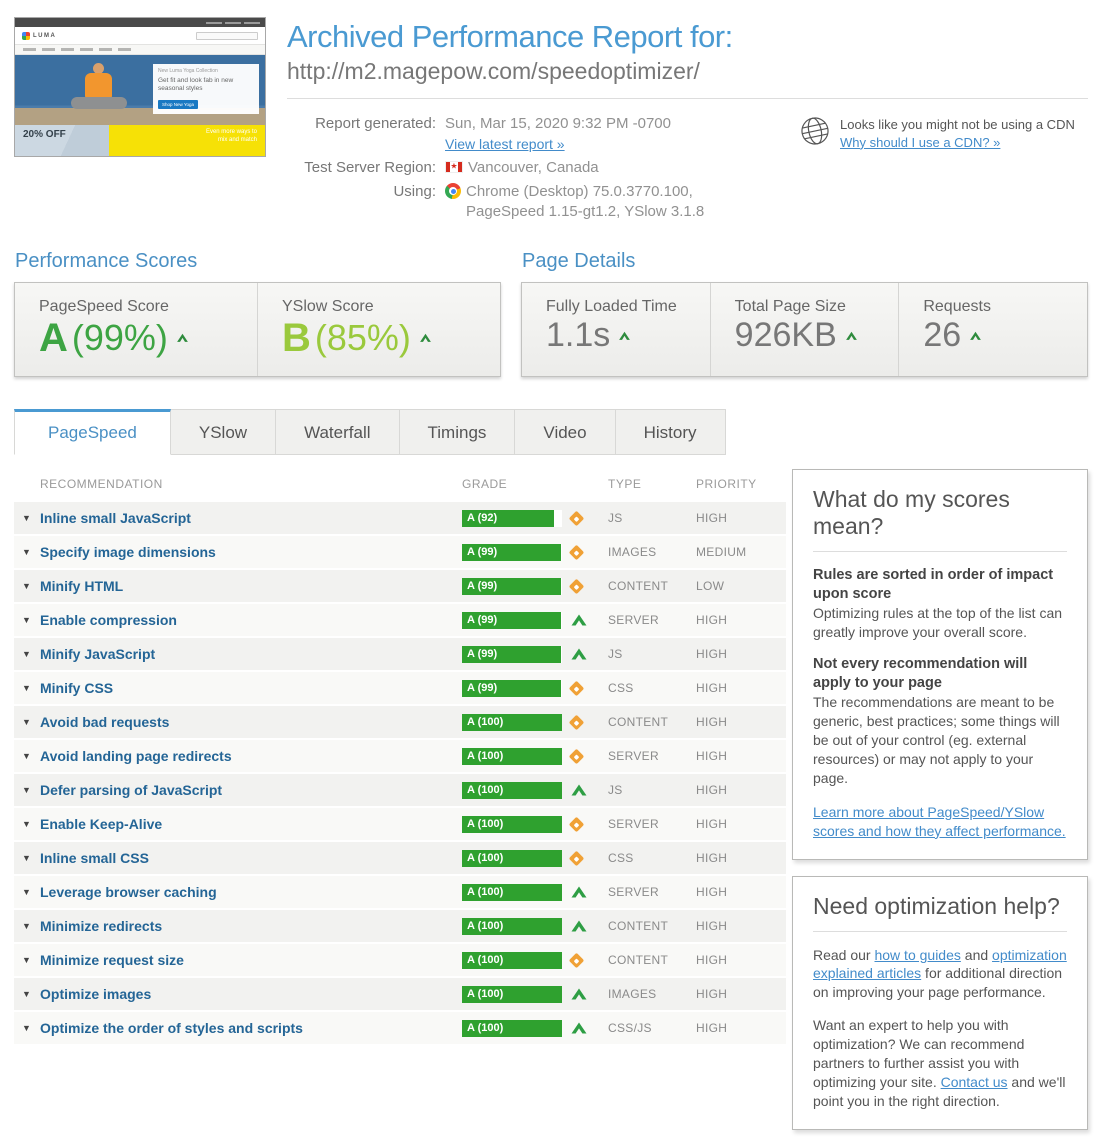  Describe the element at coordinates (128, 552) in the screenshot. I see `recommendation-label: Specify image dimensions` at that location.